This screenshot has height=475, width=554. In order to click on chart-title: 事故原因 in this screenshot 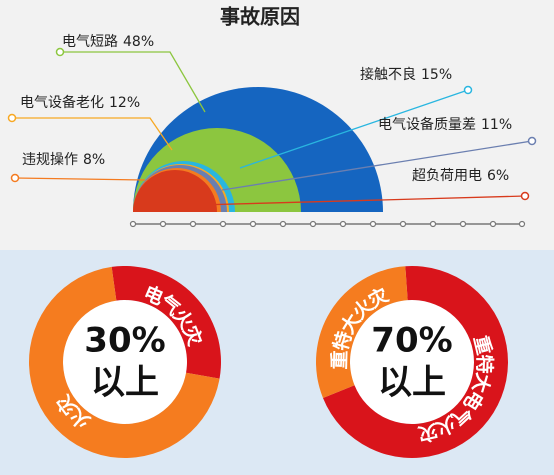, I will do `click(260, 17)`.